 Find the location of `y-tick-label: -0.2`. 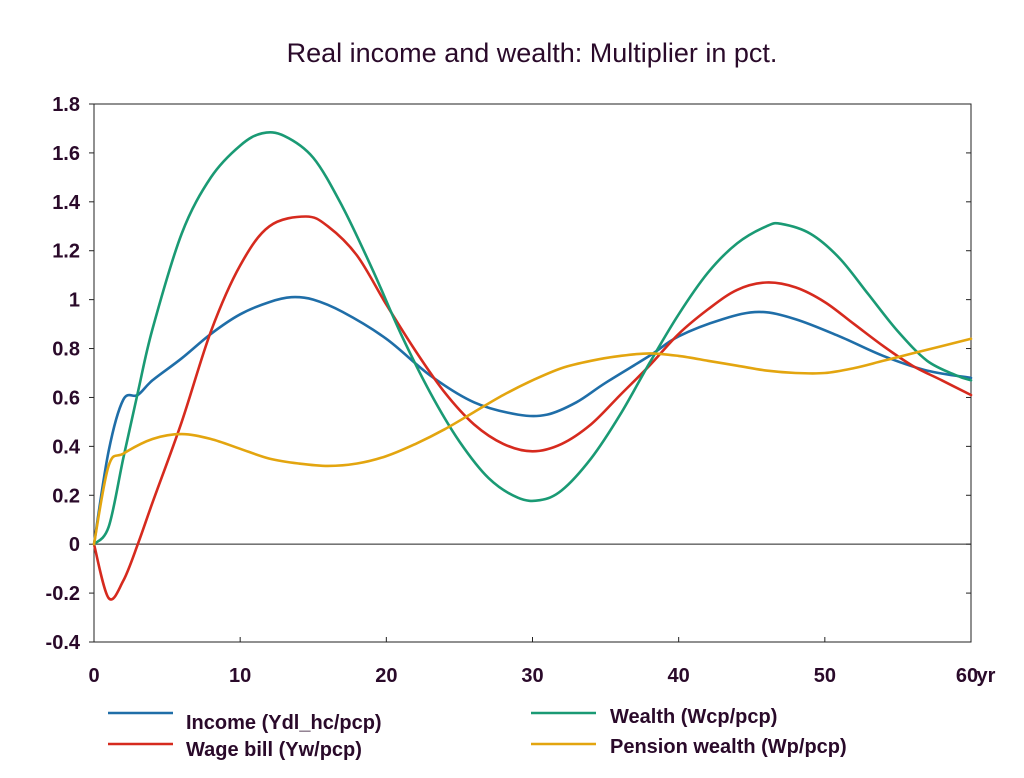

y-tick-label: -0.2 is located at coordinates (63, 594).